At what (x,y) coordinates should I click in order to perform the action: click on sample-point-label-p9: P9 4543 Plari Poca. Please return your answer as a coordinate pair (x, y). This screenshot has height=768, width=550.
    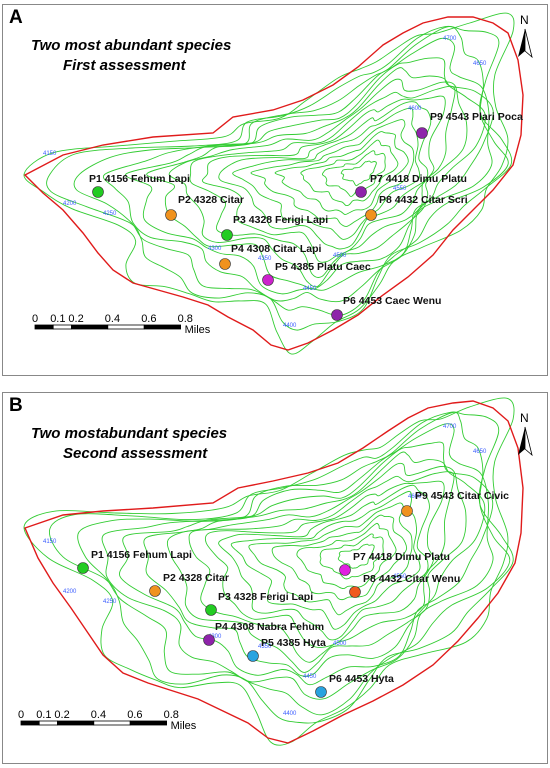
    Looking at the image, I should click on (476, 117).